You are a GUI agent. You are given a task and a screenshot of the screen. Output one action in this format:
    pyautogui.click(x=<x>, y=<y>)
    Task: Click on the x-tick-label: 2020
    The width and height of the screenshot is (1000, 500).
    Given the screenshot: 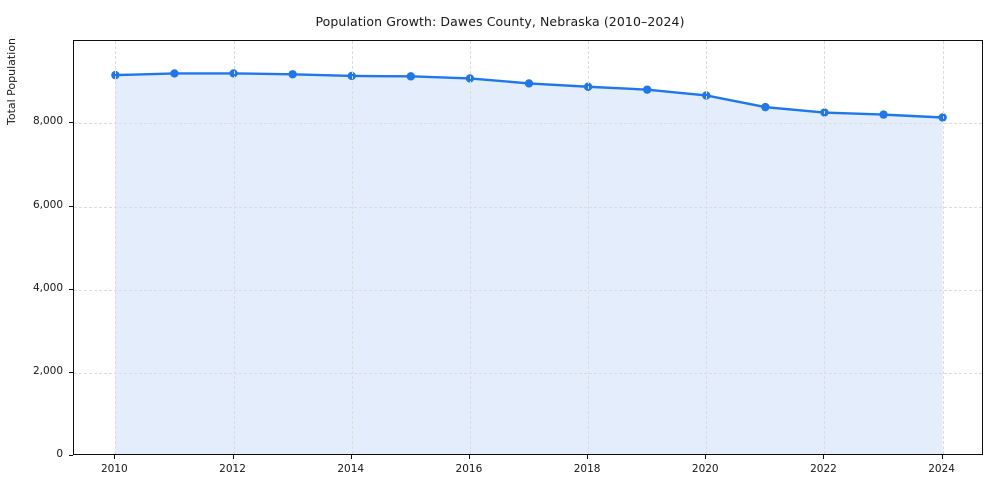 What is the action you would take?
    pyautogui.click(x=705, y=469)
    